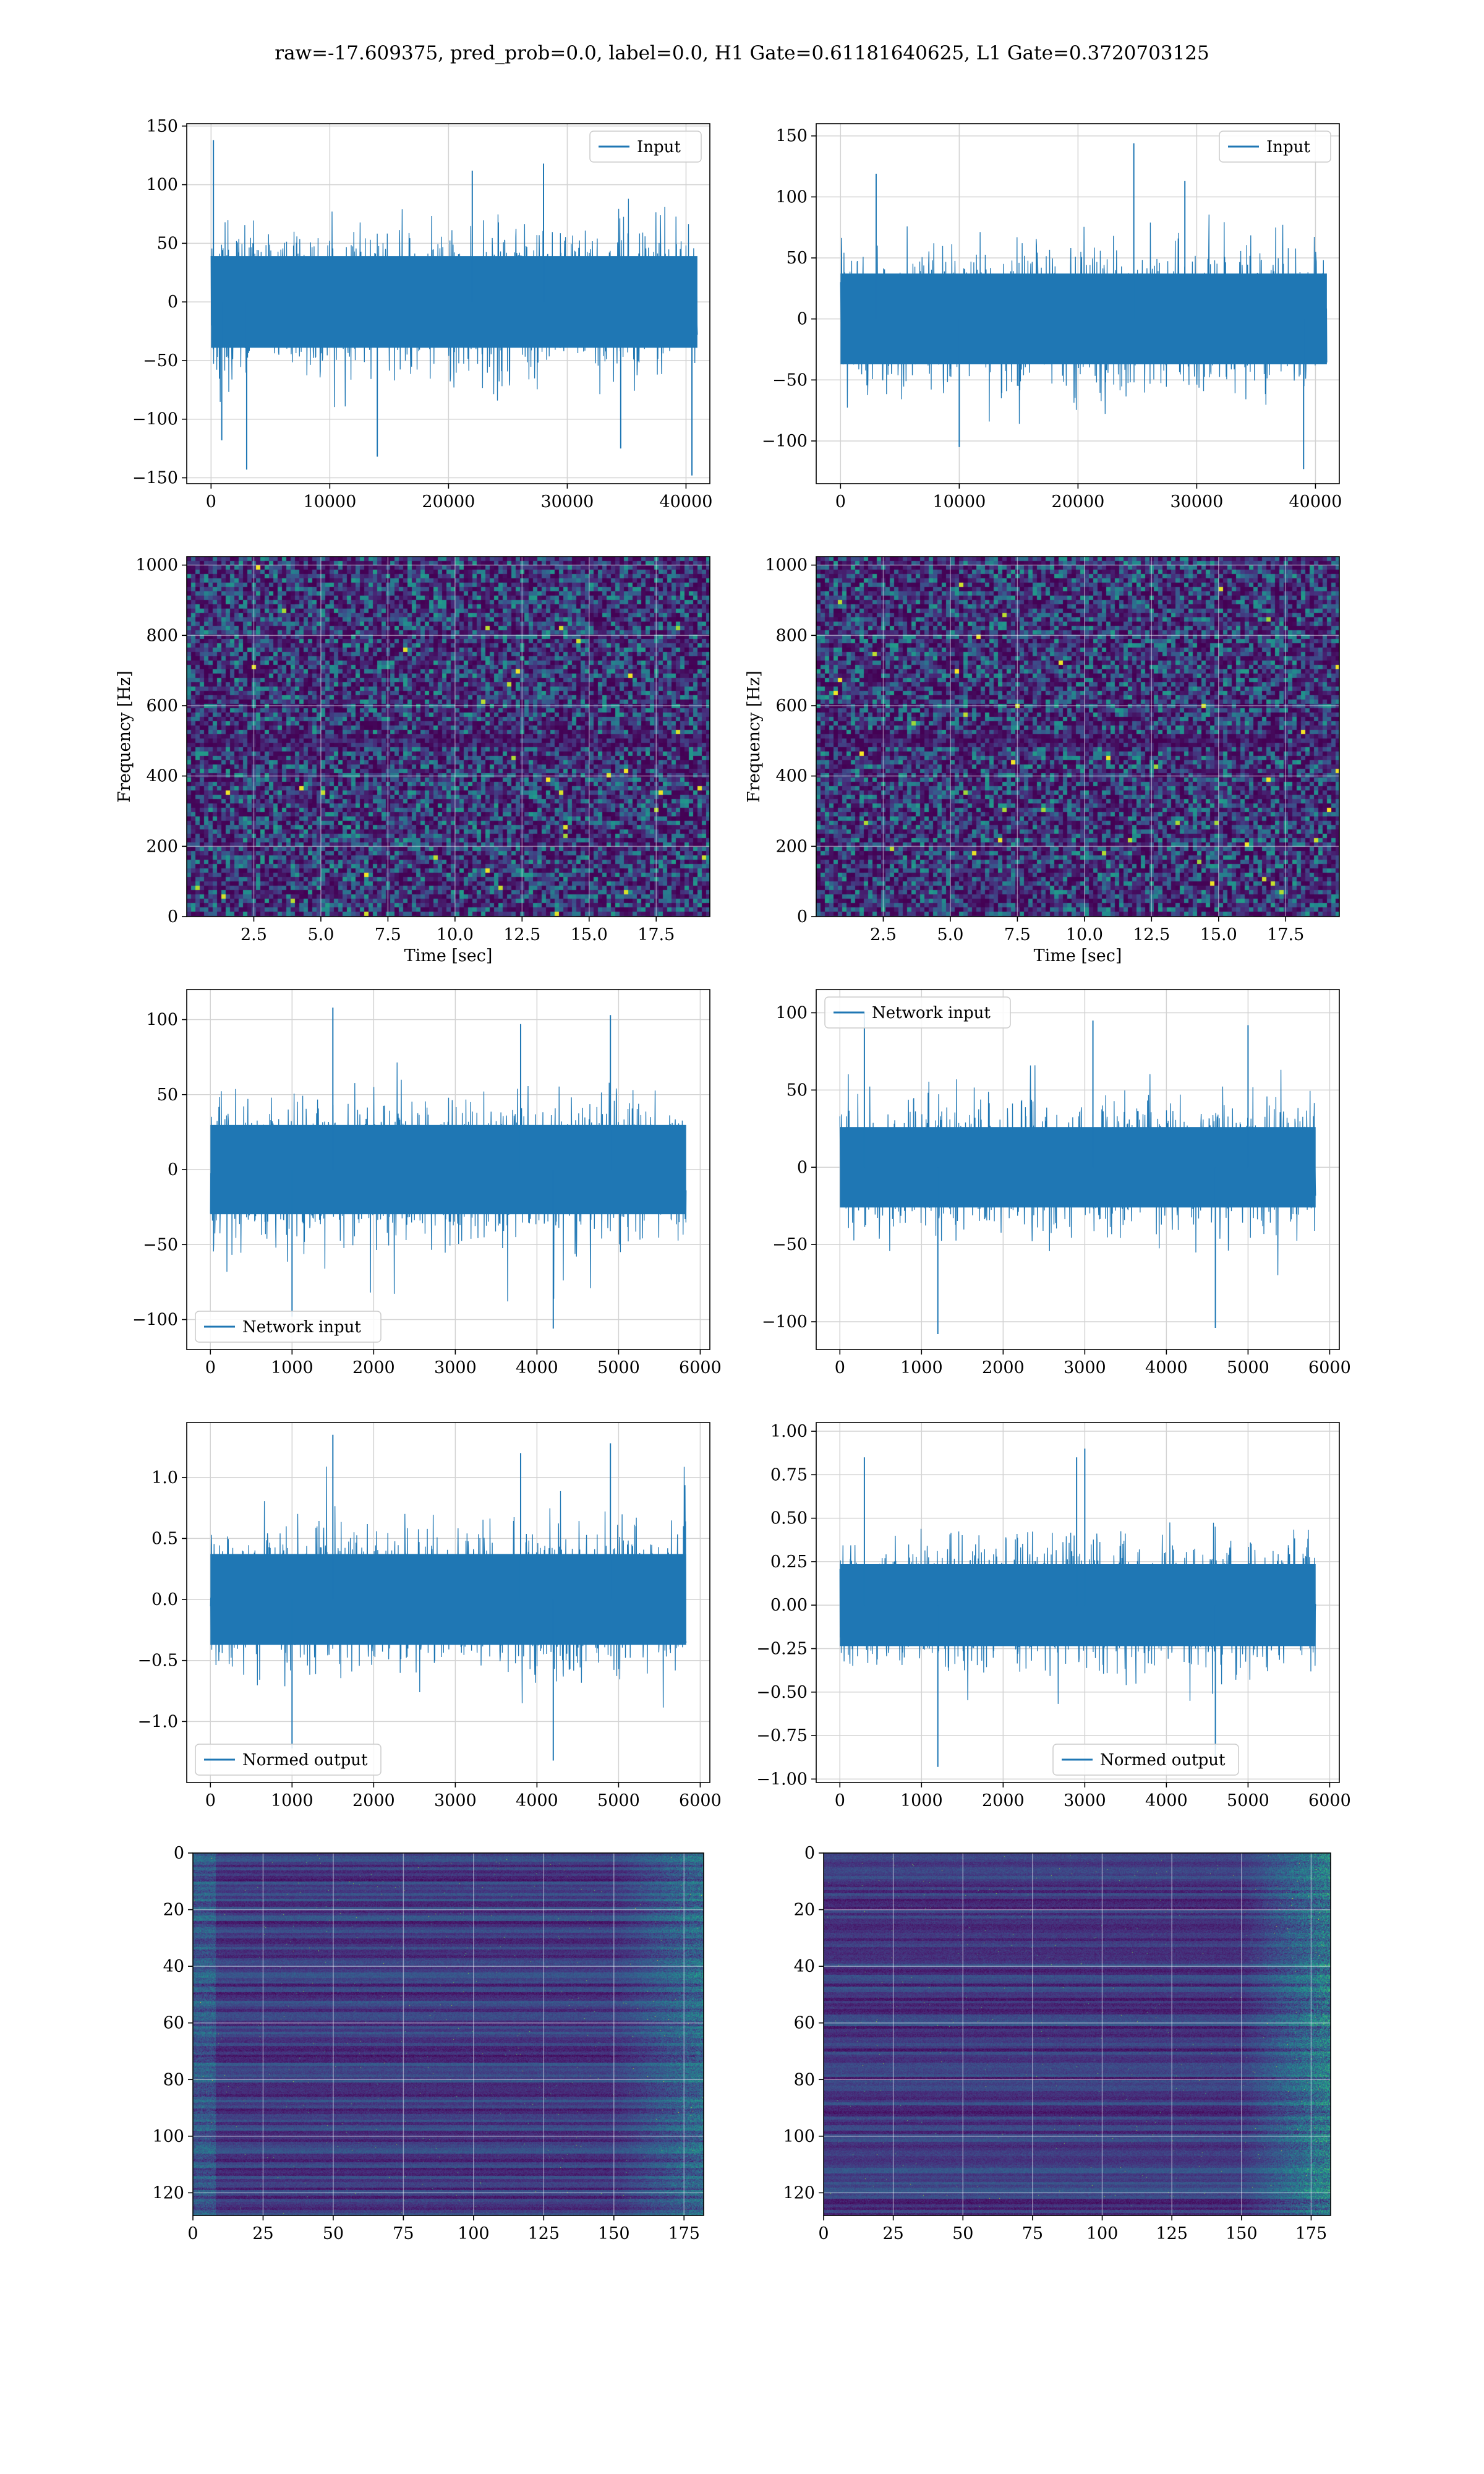 The height and width of the screenshot is (2474, 1484). I want to click on x-tick-label: 5.0, so click(320, 934).